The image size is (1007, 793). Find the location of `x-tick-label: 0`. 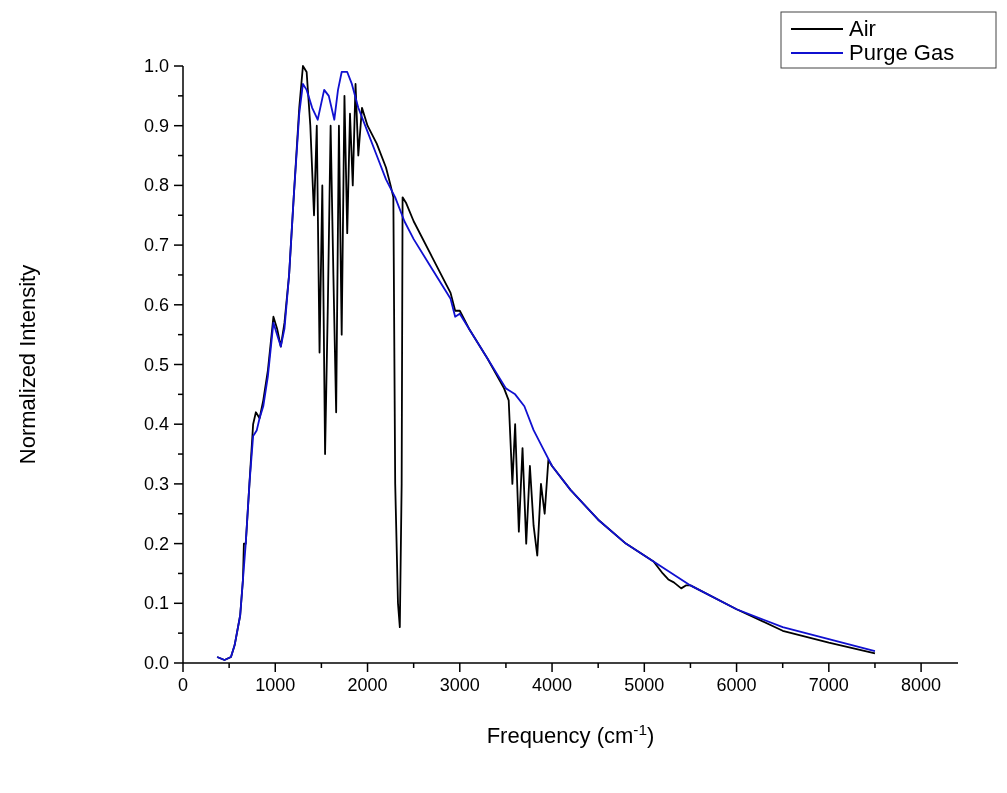

x-tick-label: 0 is located at coordinates (183, 685).